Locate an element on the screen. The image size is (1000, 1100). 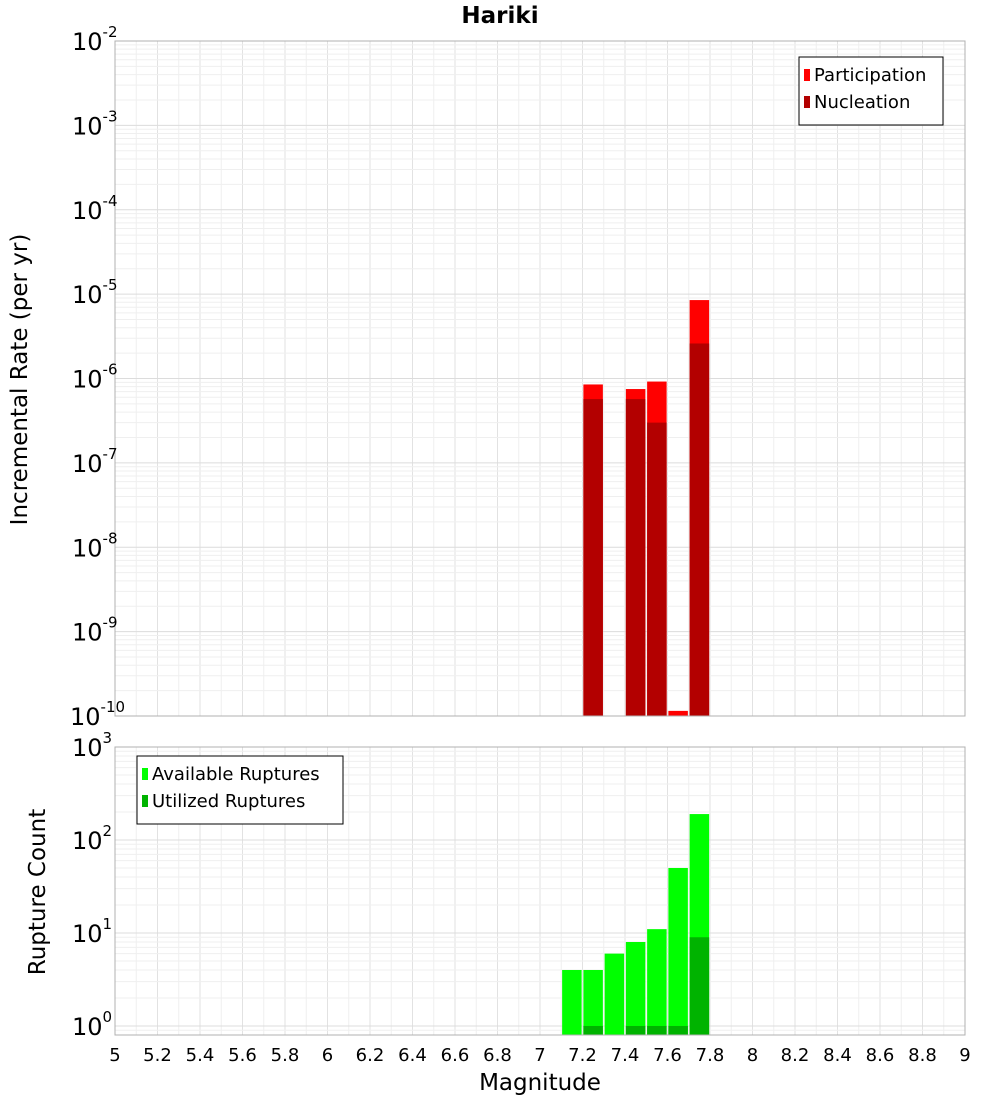
rate-bars is located at coordinates (646, 508).